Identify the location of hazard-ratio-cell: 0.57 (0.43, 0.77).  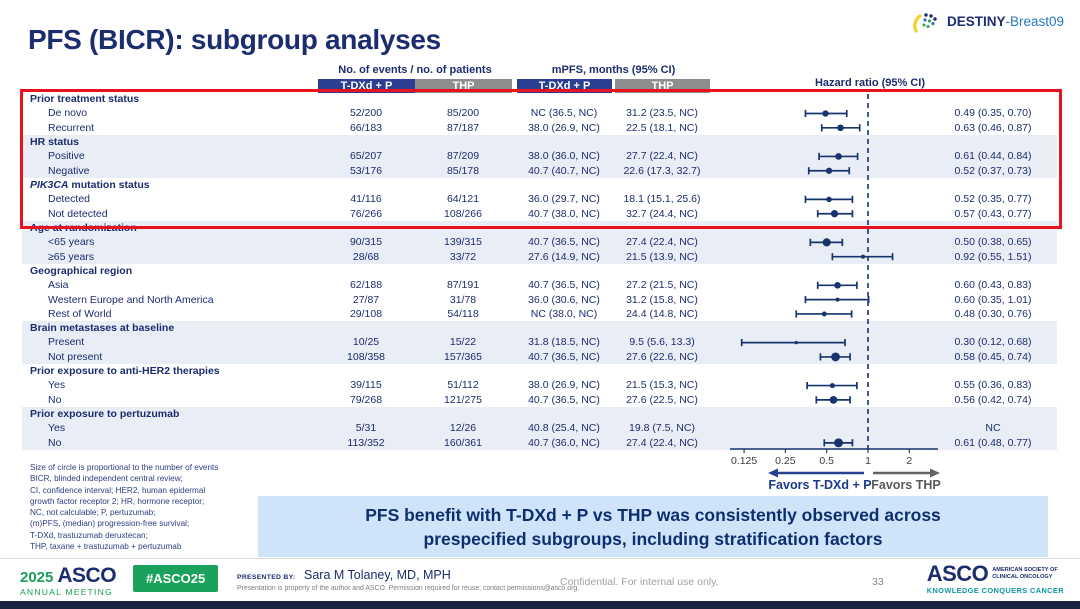
(993, 213).